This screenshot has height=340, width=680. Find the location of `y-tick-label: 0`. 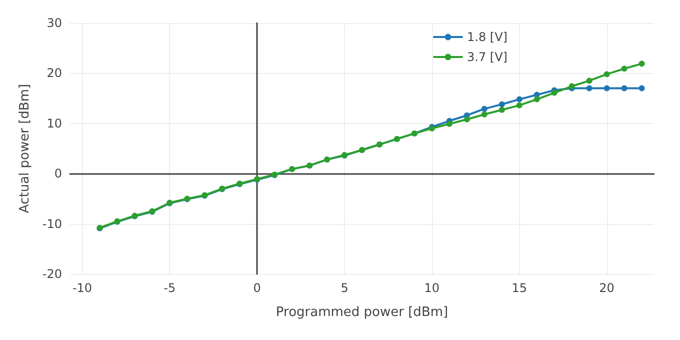

y-tick-label: 0 is located at coordinates (58, 173).